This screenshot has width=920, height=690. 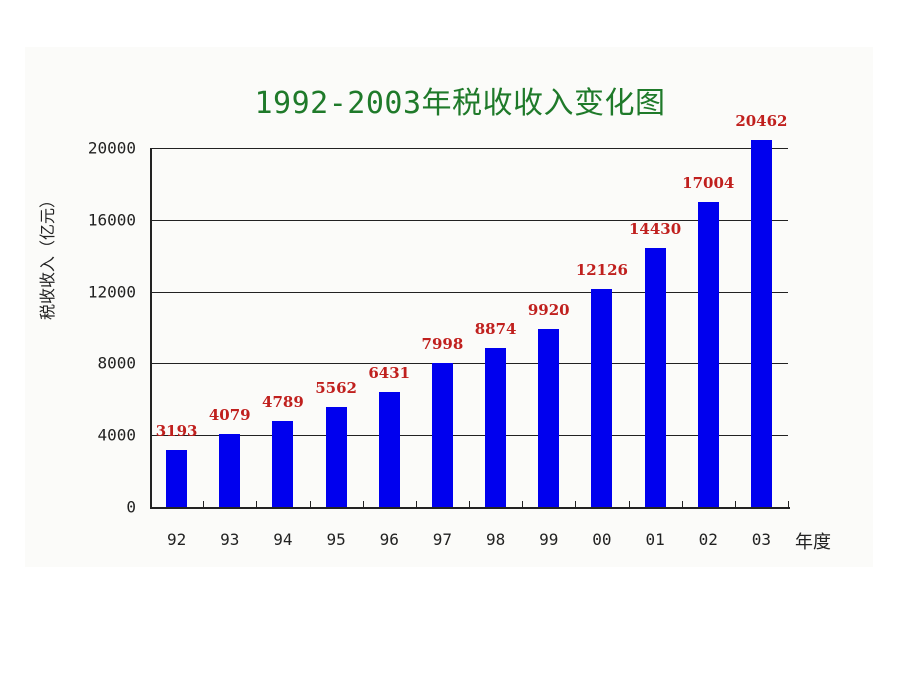 What do you see at coordinates (708, 539) in the screenshot?
I see `x-tick-label: 02` at bounding box center [708, 539].